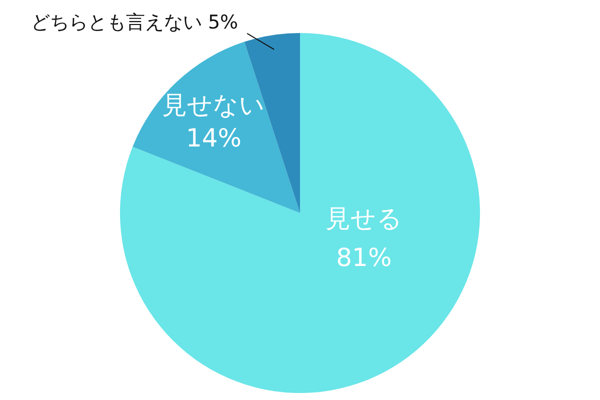 The image size is (600, 400). I want to click on slice-label: 見せる, so click(363, 218).